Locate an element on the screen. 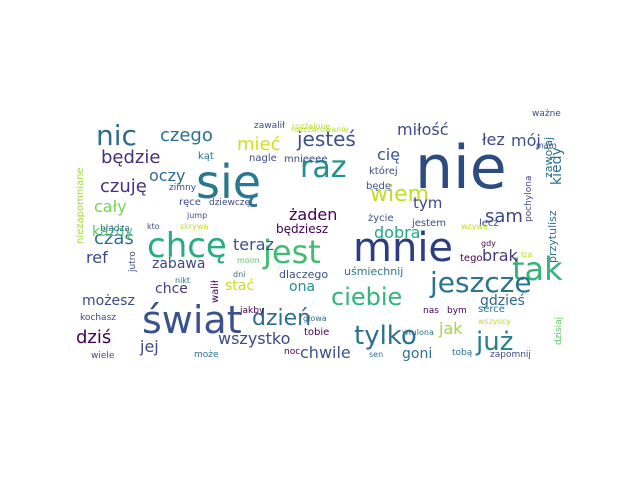 The image size is (640, 480). word-bladza: błądzą is located at coordinates (115, 229).